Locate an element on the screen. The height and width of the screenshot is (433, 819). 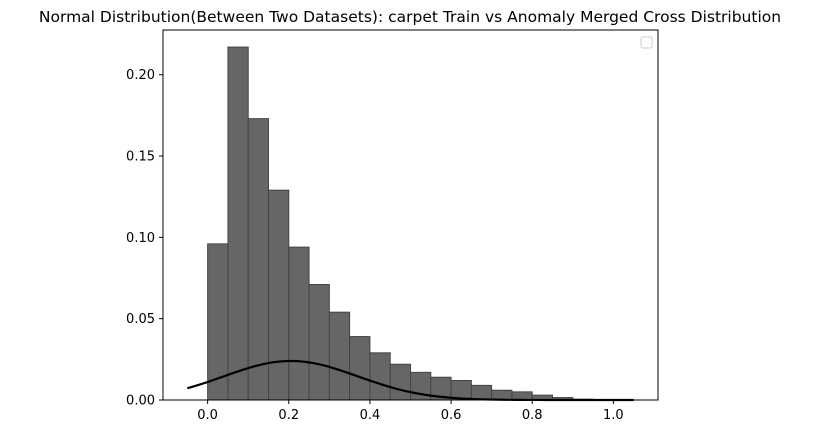
legend is located at coordinates (646, 42).